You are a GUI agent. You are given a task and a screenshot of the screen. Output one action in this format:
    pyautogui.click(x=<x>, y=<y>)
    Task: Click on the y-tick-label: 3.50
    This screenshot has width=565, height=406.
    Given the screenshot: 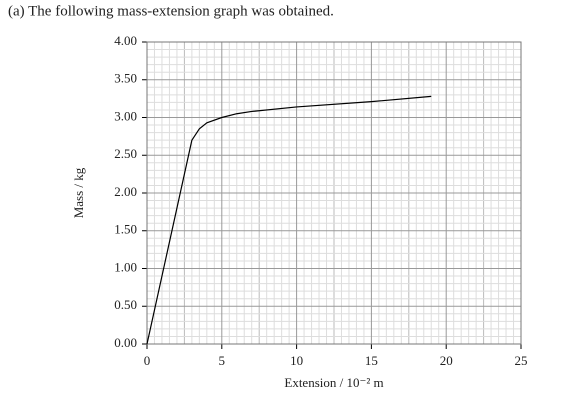 What is the action you would take?
    pyautogui.click(x=125, y=78)
    